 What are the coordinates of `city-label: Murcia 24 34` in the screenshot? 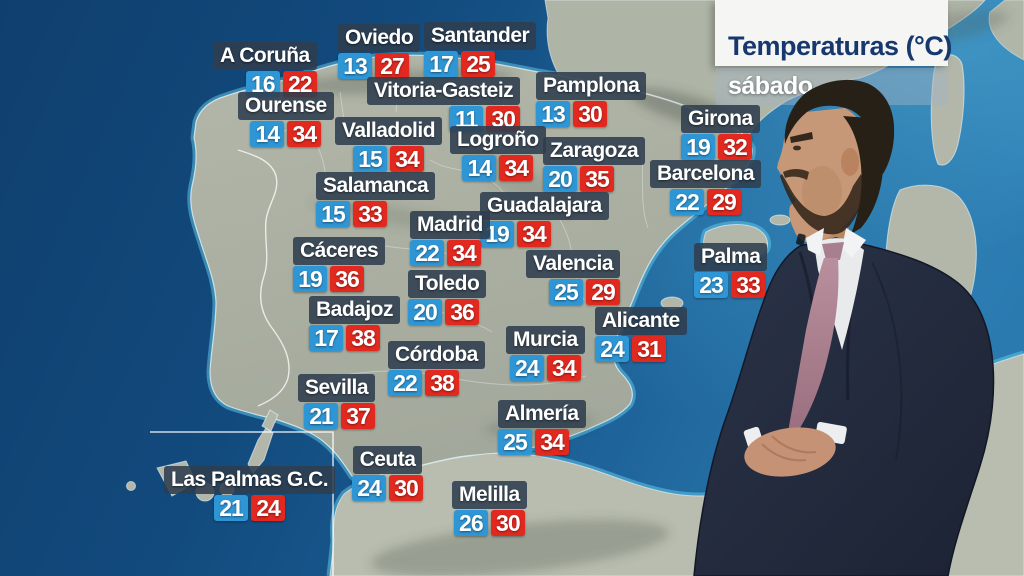 It's located at (545, 353).